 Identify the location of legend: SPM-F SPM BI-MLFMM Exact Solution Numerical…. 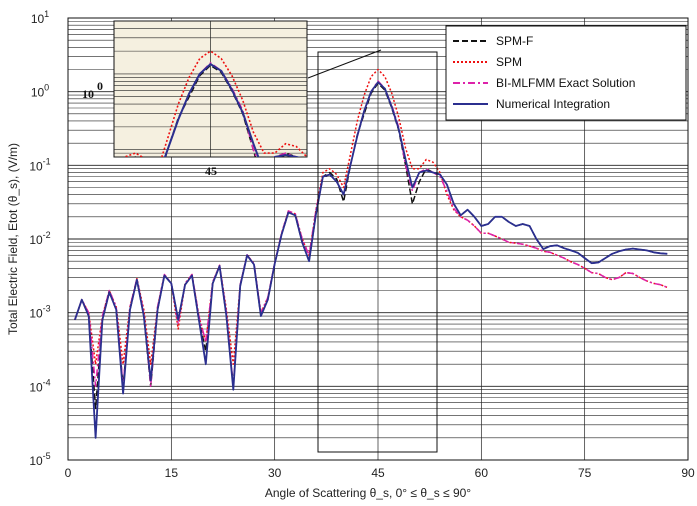
(566, 73).